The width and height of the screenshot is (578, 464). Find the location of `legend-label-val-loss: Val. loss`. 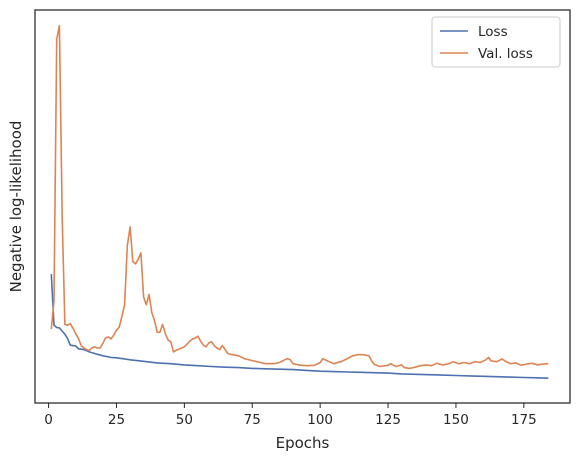

legend-label-val-loss: Val. loss is located at coordinates (505, 54).